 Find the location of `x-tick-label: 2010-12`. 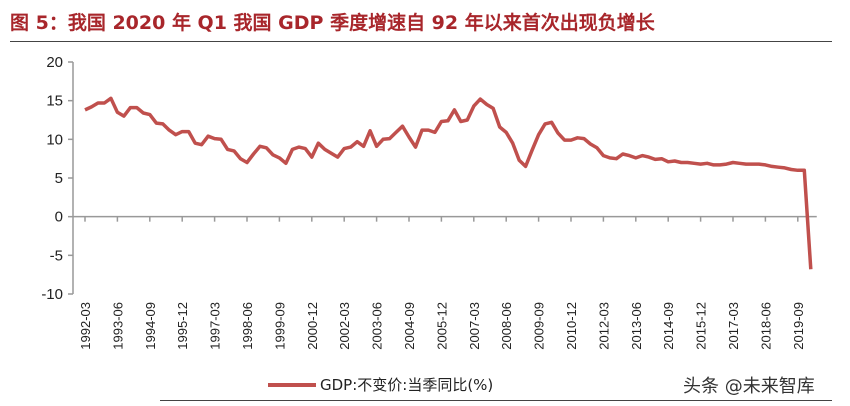

x-tick-label: 2010-12 is located at coordinates (571, 326).